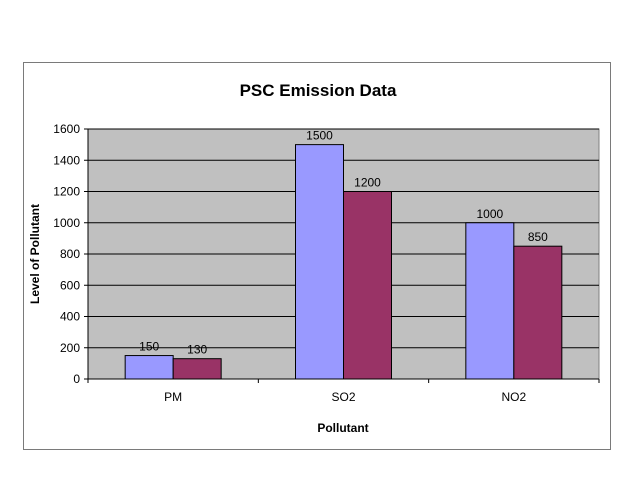 Image resolution: width=638 pixels, height=479 pixels. Describe the element at coordinates (66, 129) in the screenshot. I see `y-tick-label: 1600` at that location.